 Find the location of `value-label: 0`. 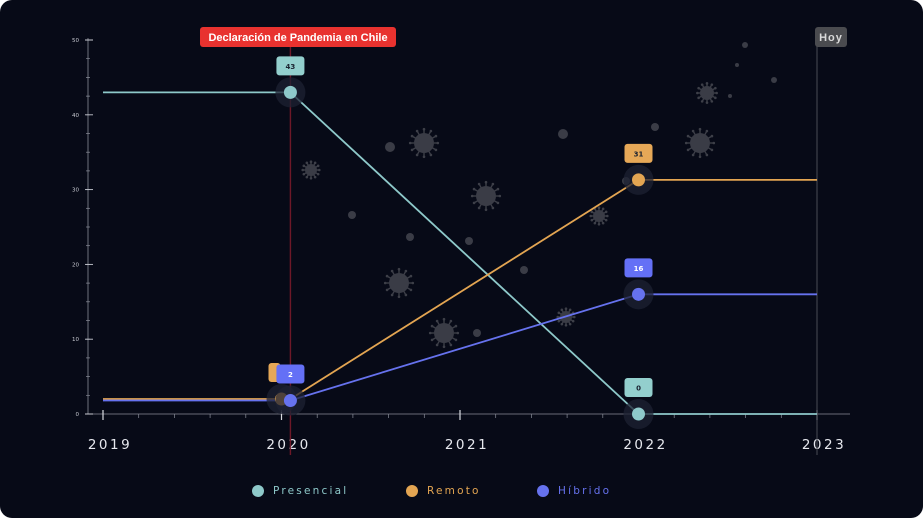

value-label: 0 is located at coordinates (638, 389).